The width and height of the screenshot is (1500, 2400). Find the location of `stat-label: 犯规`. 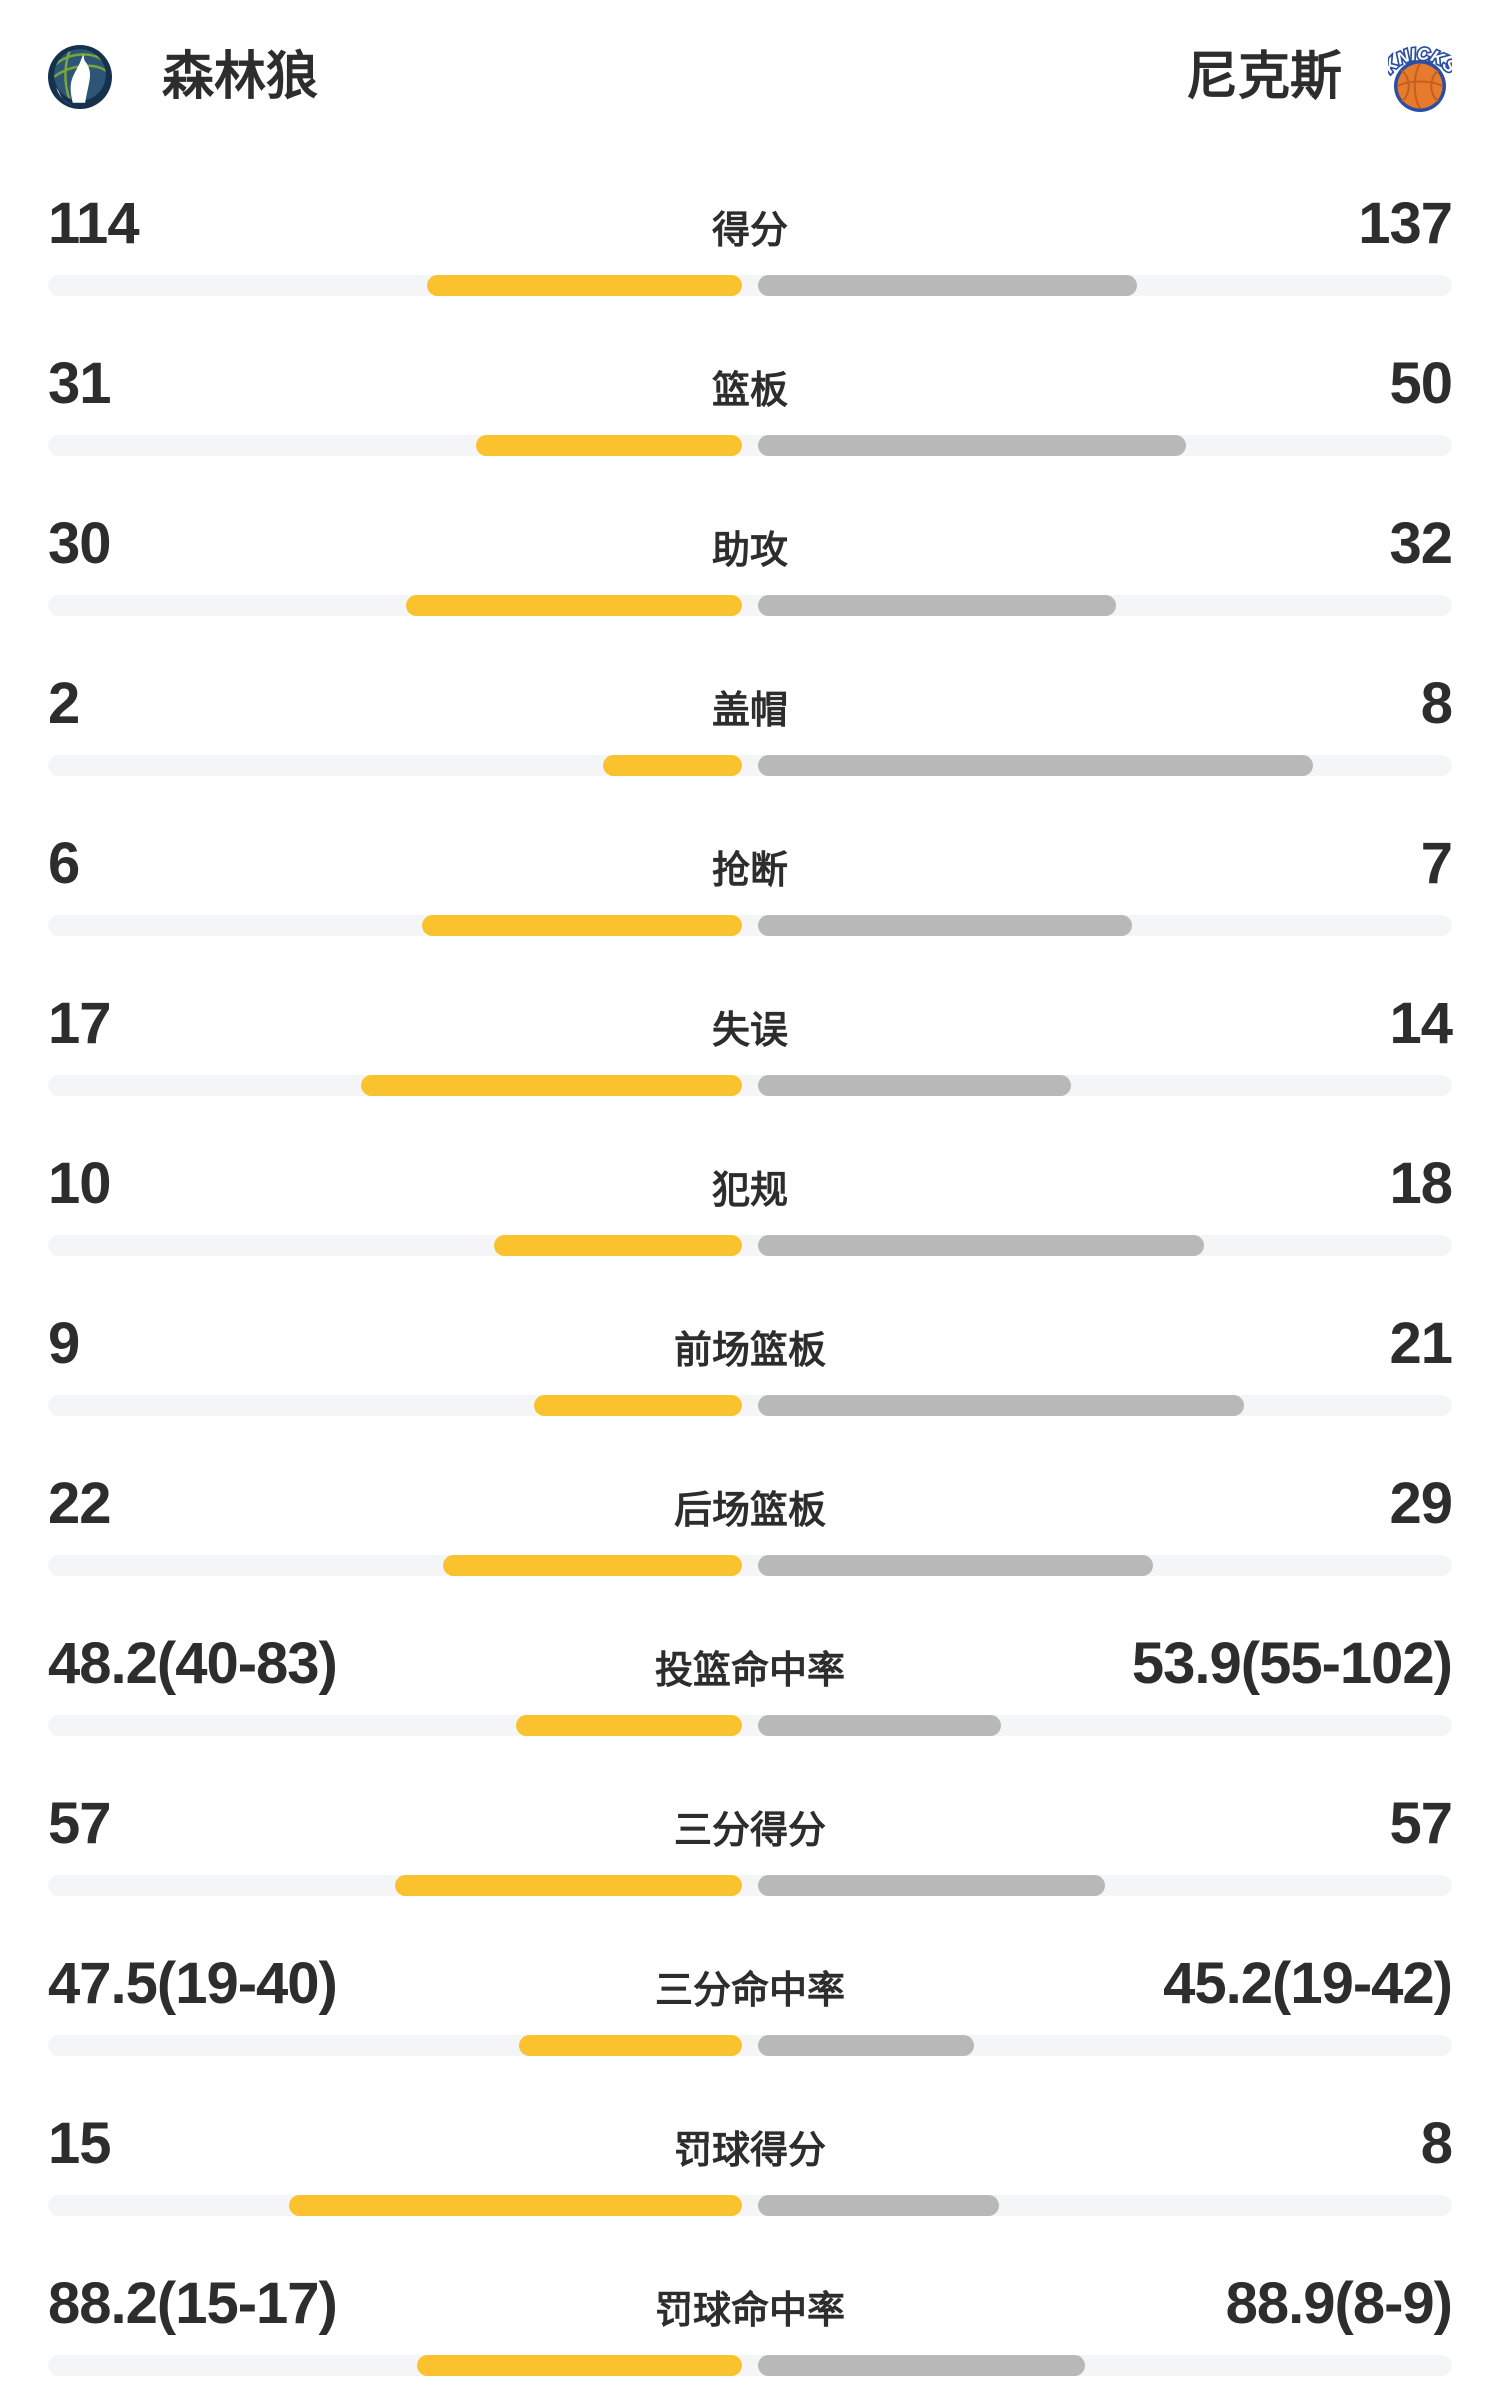

stat-label: 犯规 is located at coordinates (750, 1191).